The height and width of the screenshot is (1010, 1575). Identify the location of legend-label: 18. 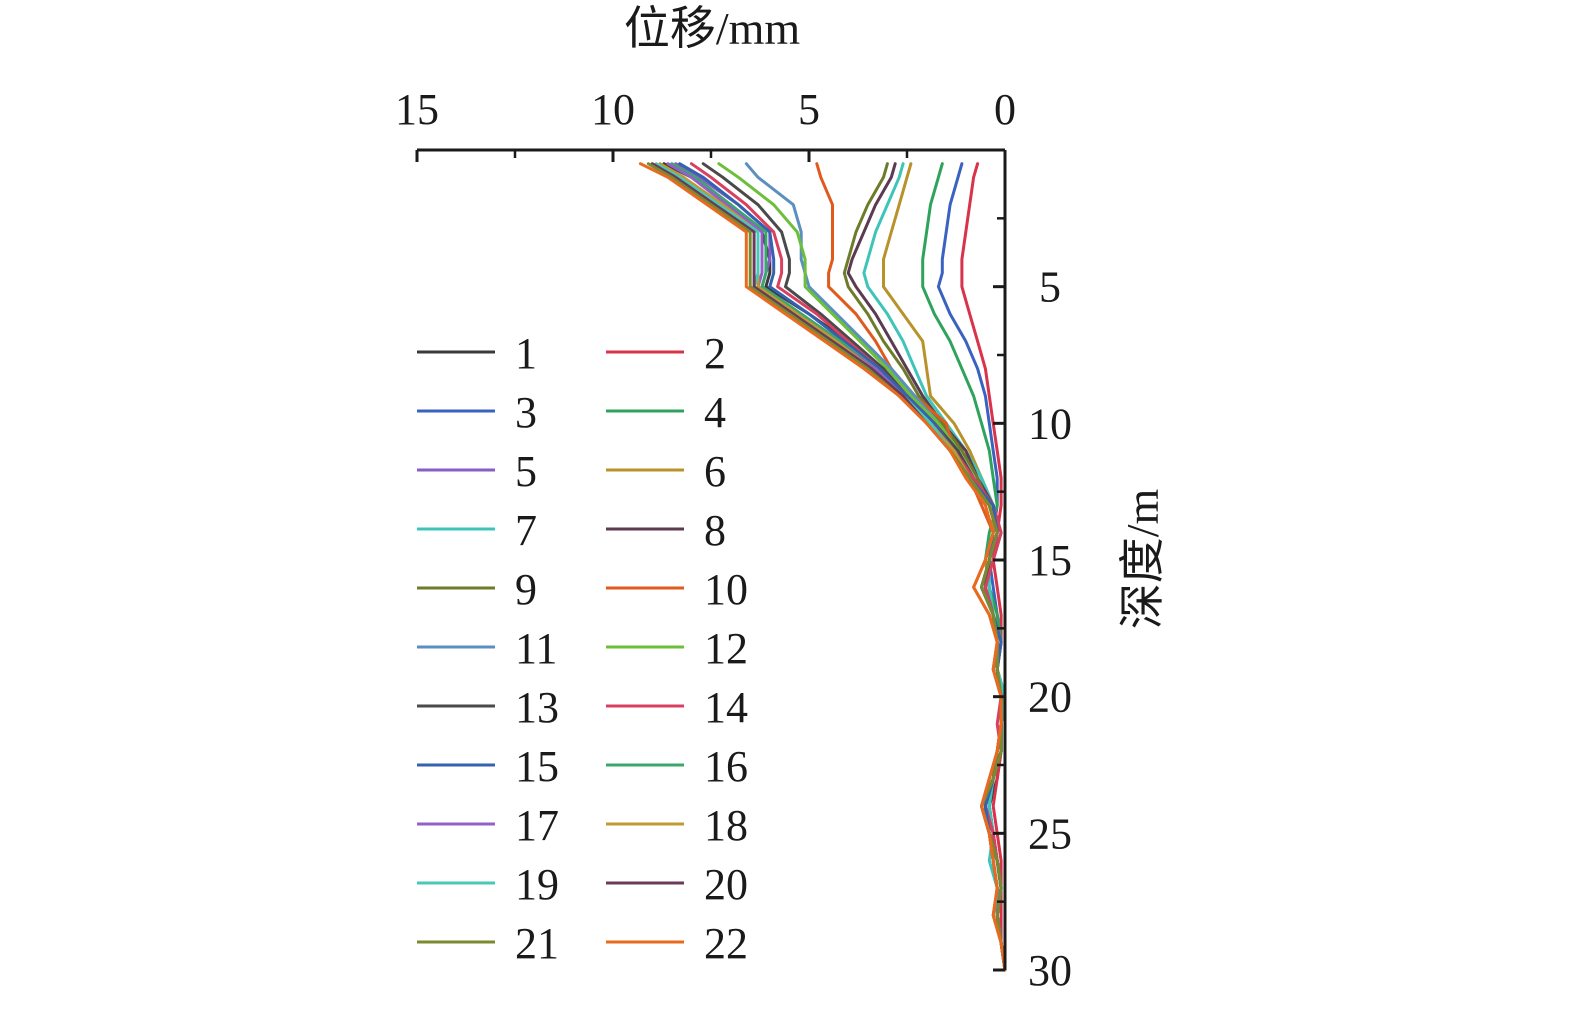
(726, 825).